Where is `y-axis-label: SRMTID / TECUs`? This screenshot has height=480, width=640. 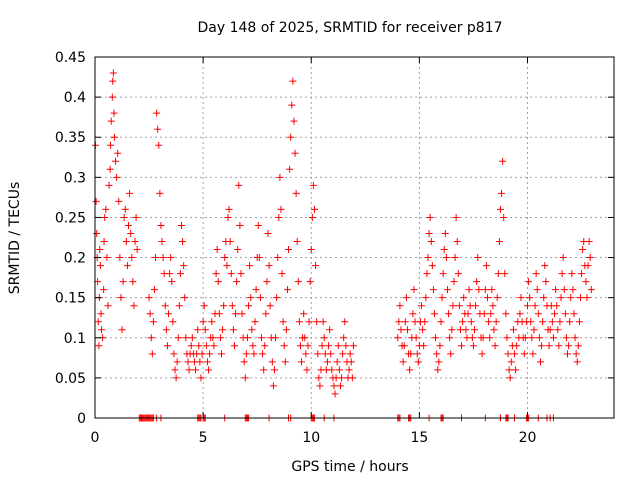
y-axis-label: SRMTID / TECUs is located at coordinates (15, 238).